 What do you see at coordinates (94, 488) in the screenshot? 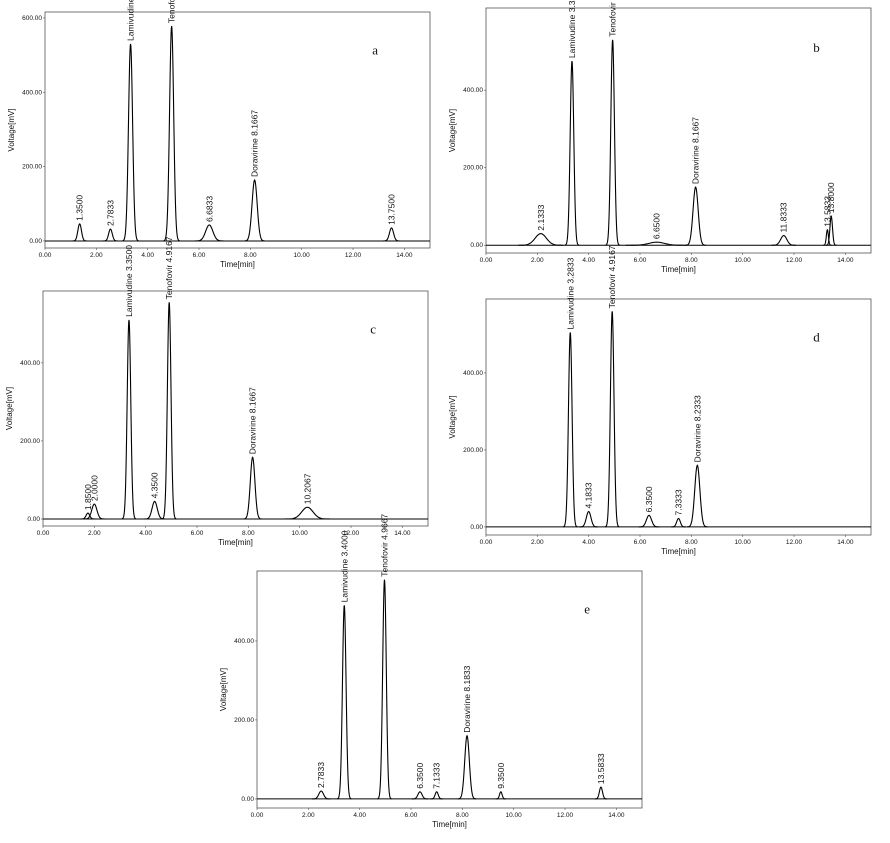
I see `peak-label: 2.0000` at bounding box center [94, 488].